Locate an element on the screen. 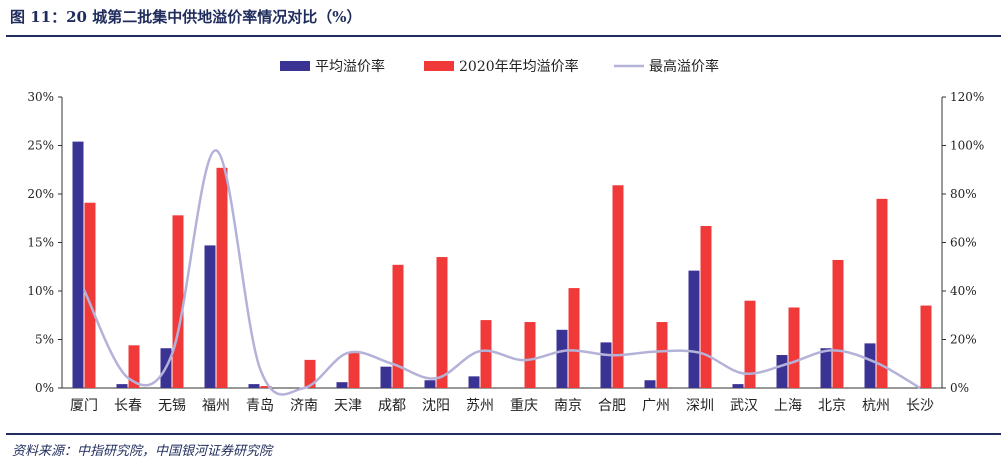 The image size is (1007, 464). legend-label-2020: 2020年年均溢价率 is located at coordinates (519, 66).